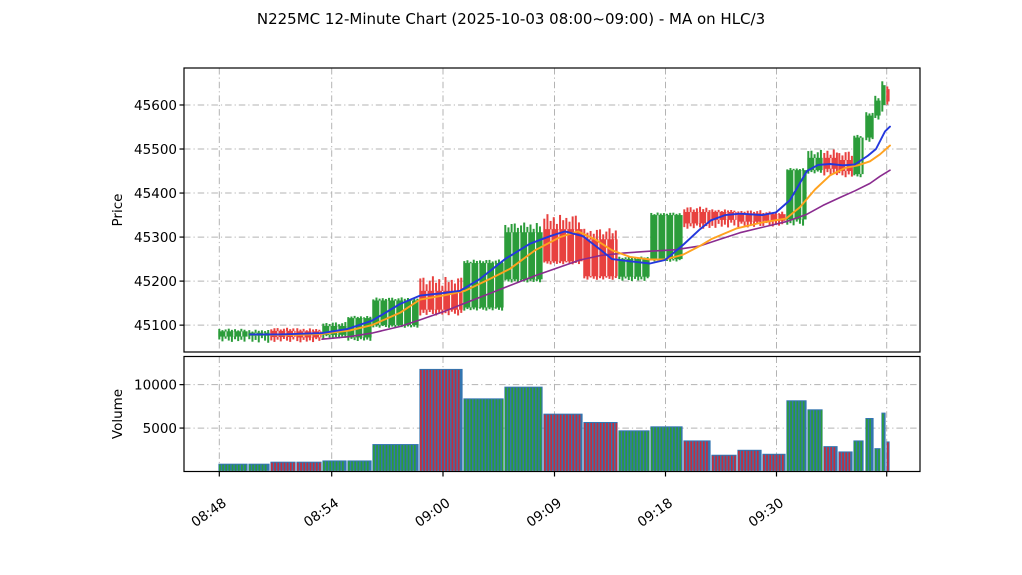 The width and height of the screenshot is (1022, 575). Describe the element at coordinates (155, 150) in the screenshot. I see `price-tick-label: 45500` at that location.